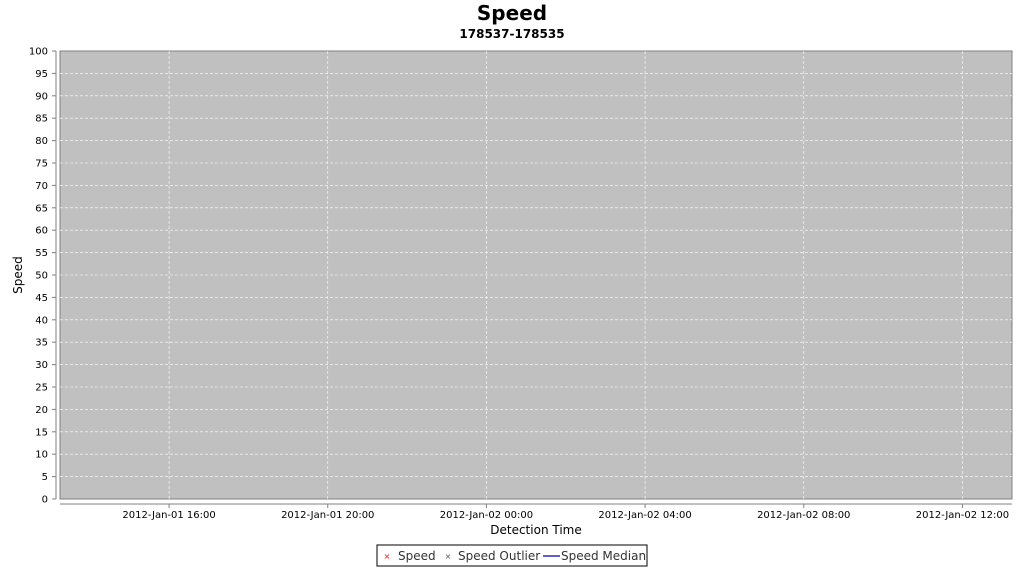 The height and width of the screenshot is (568, 1024). I want to click on y-tick-label: 5, so click(45, 477).